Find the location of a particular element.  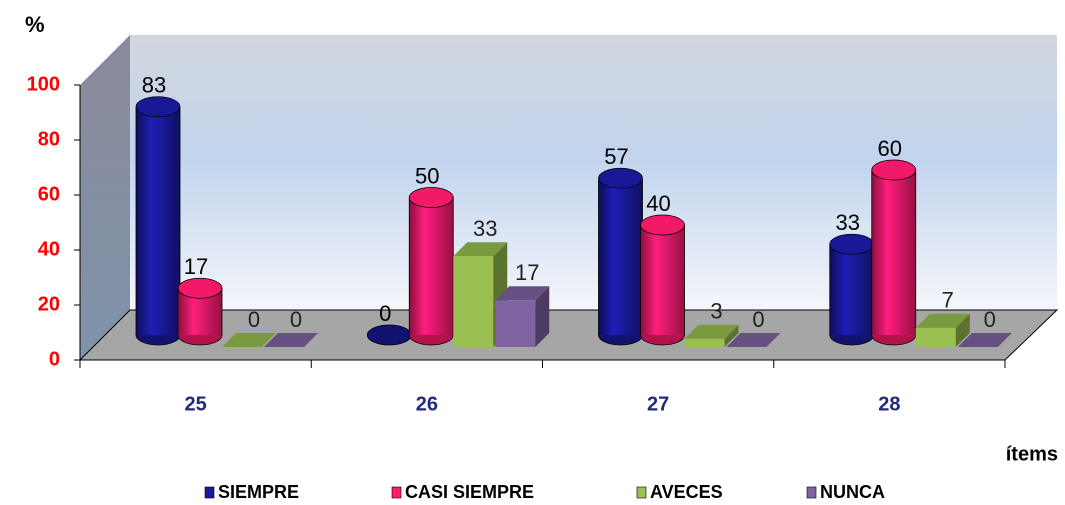

cylinder-base is located at coordinates (389, 335).